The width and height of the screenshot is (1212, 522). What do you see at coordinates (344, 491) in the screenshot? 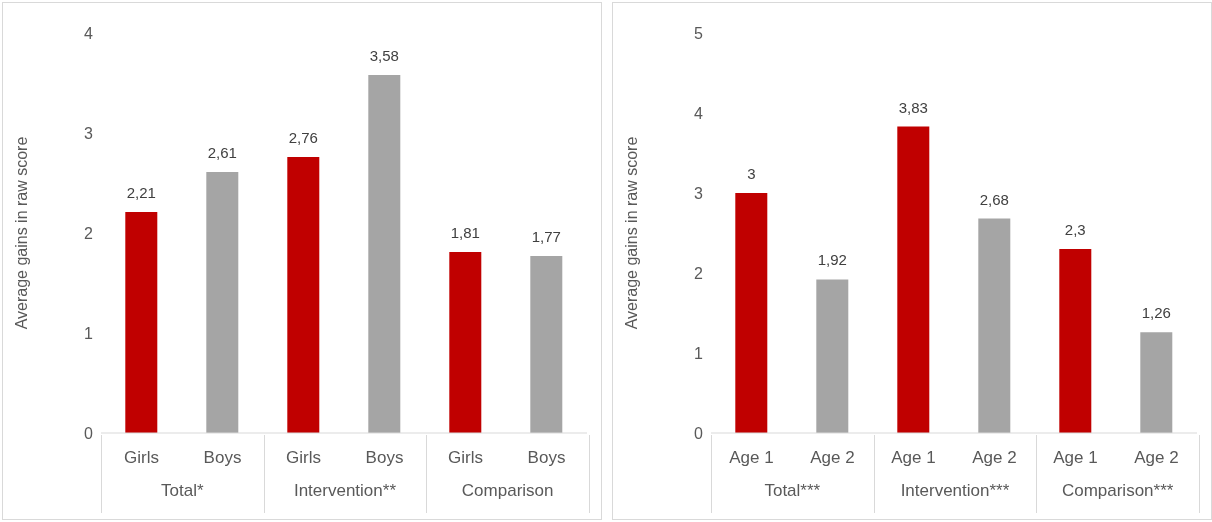
I see `text: Intervention**` at bounding box center [344, 491].